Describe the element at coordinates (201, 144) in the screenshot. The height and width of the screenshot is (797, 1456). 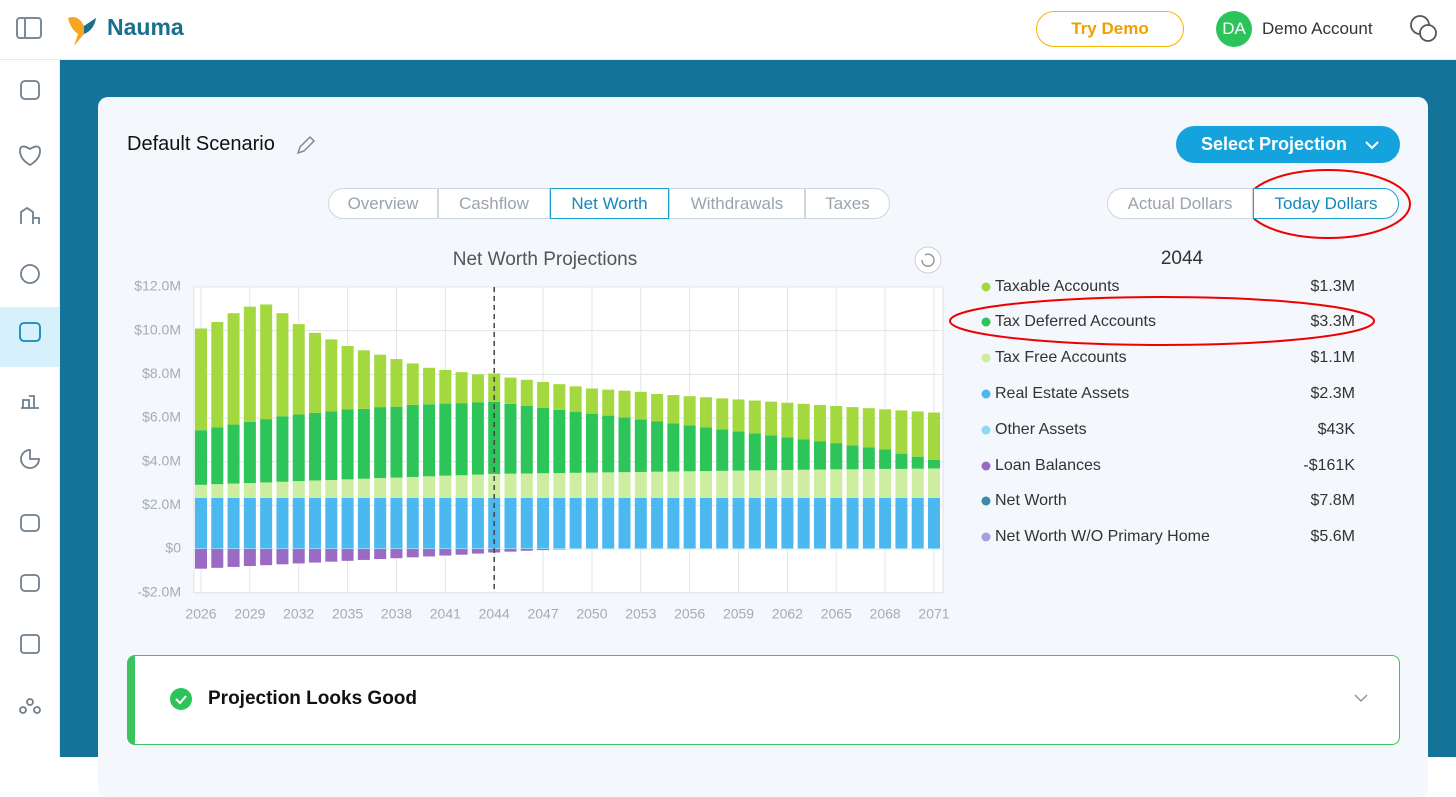
I see `scenario-title: Default Scenario` at that location.